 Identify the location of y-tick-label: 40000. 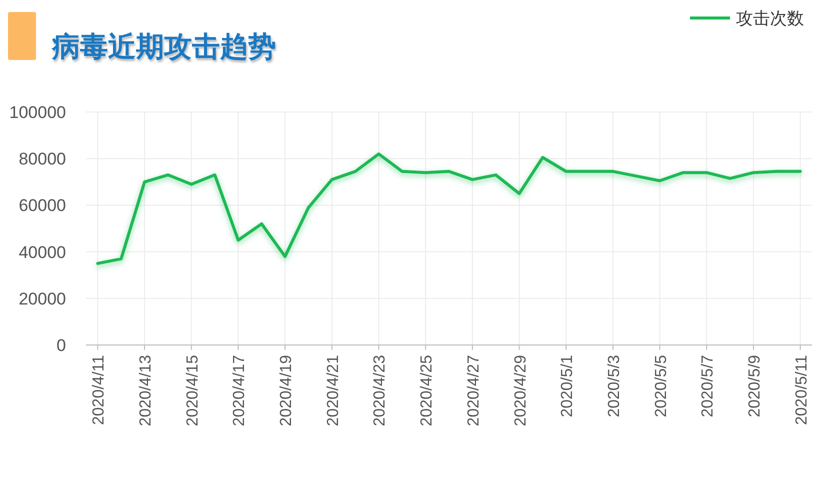
(42, 252).